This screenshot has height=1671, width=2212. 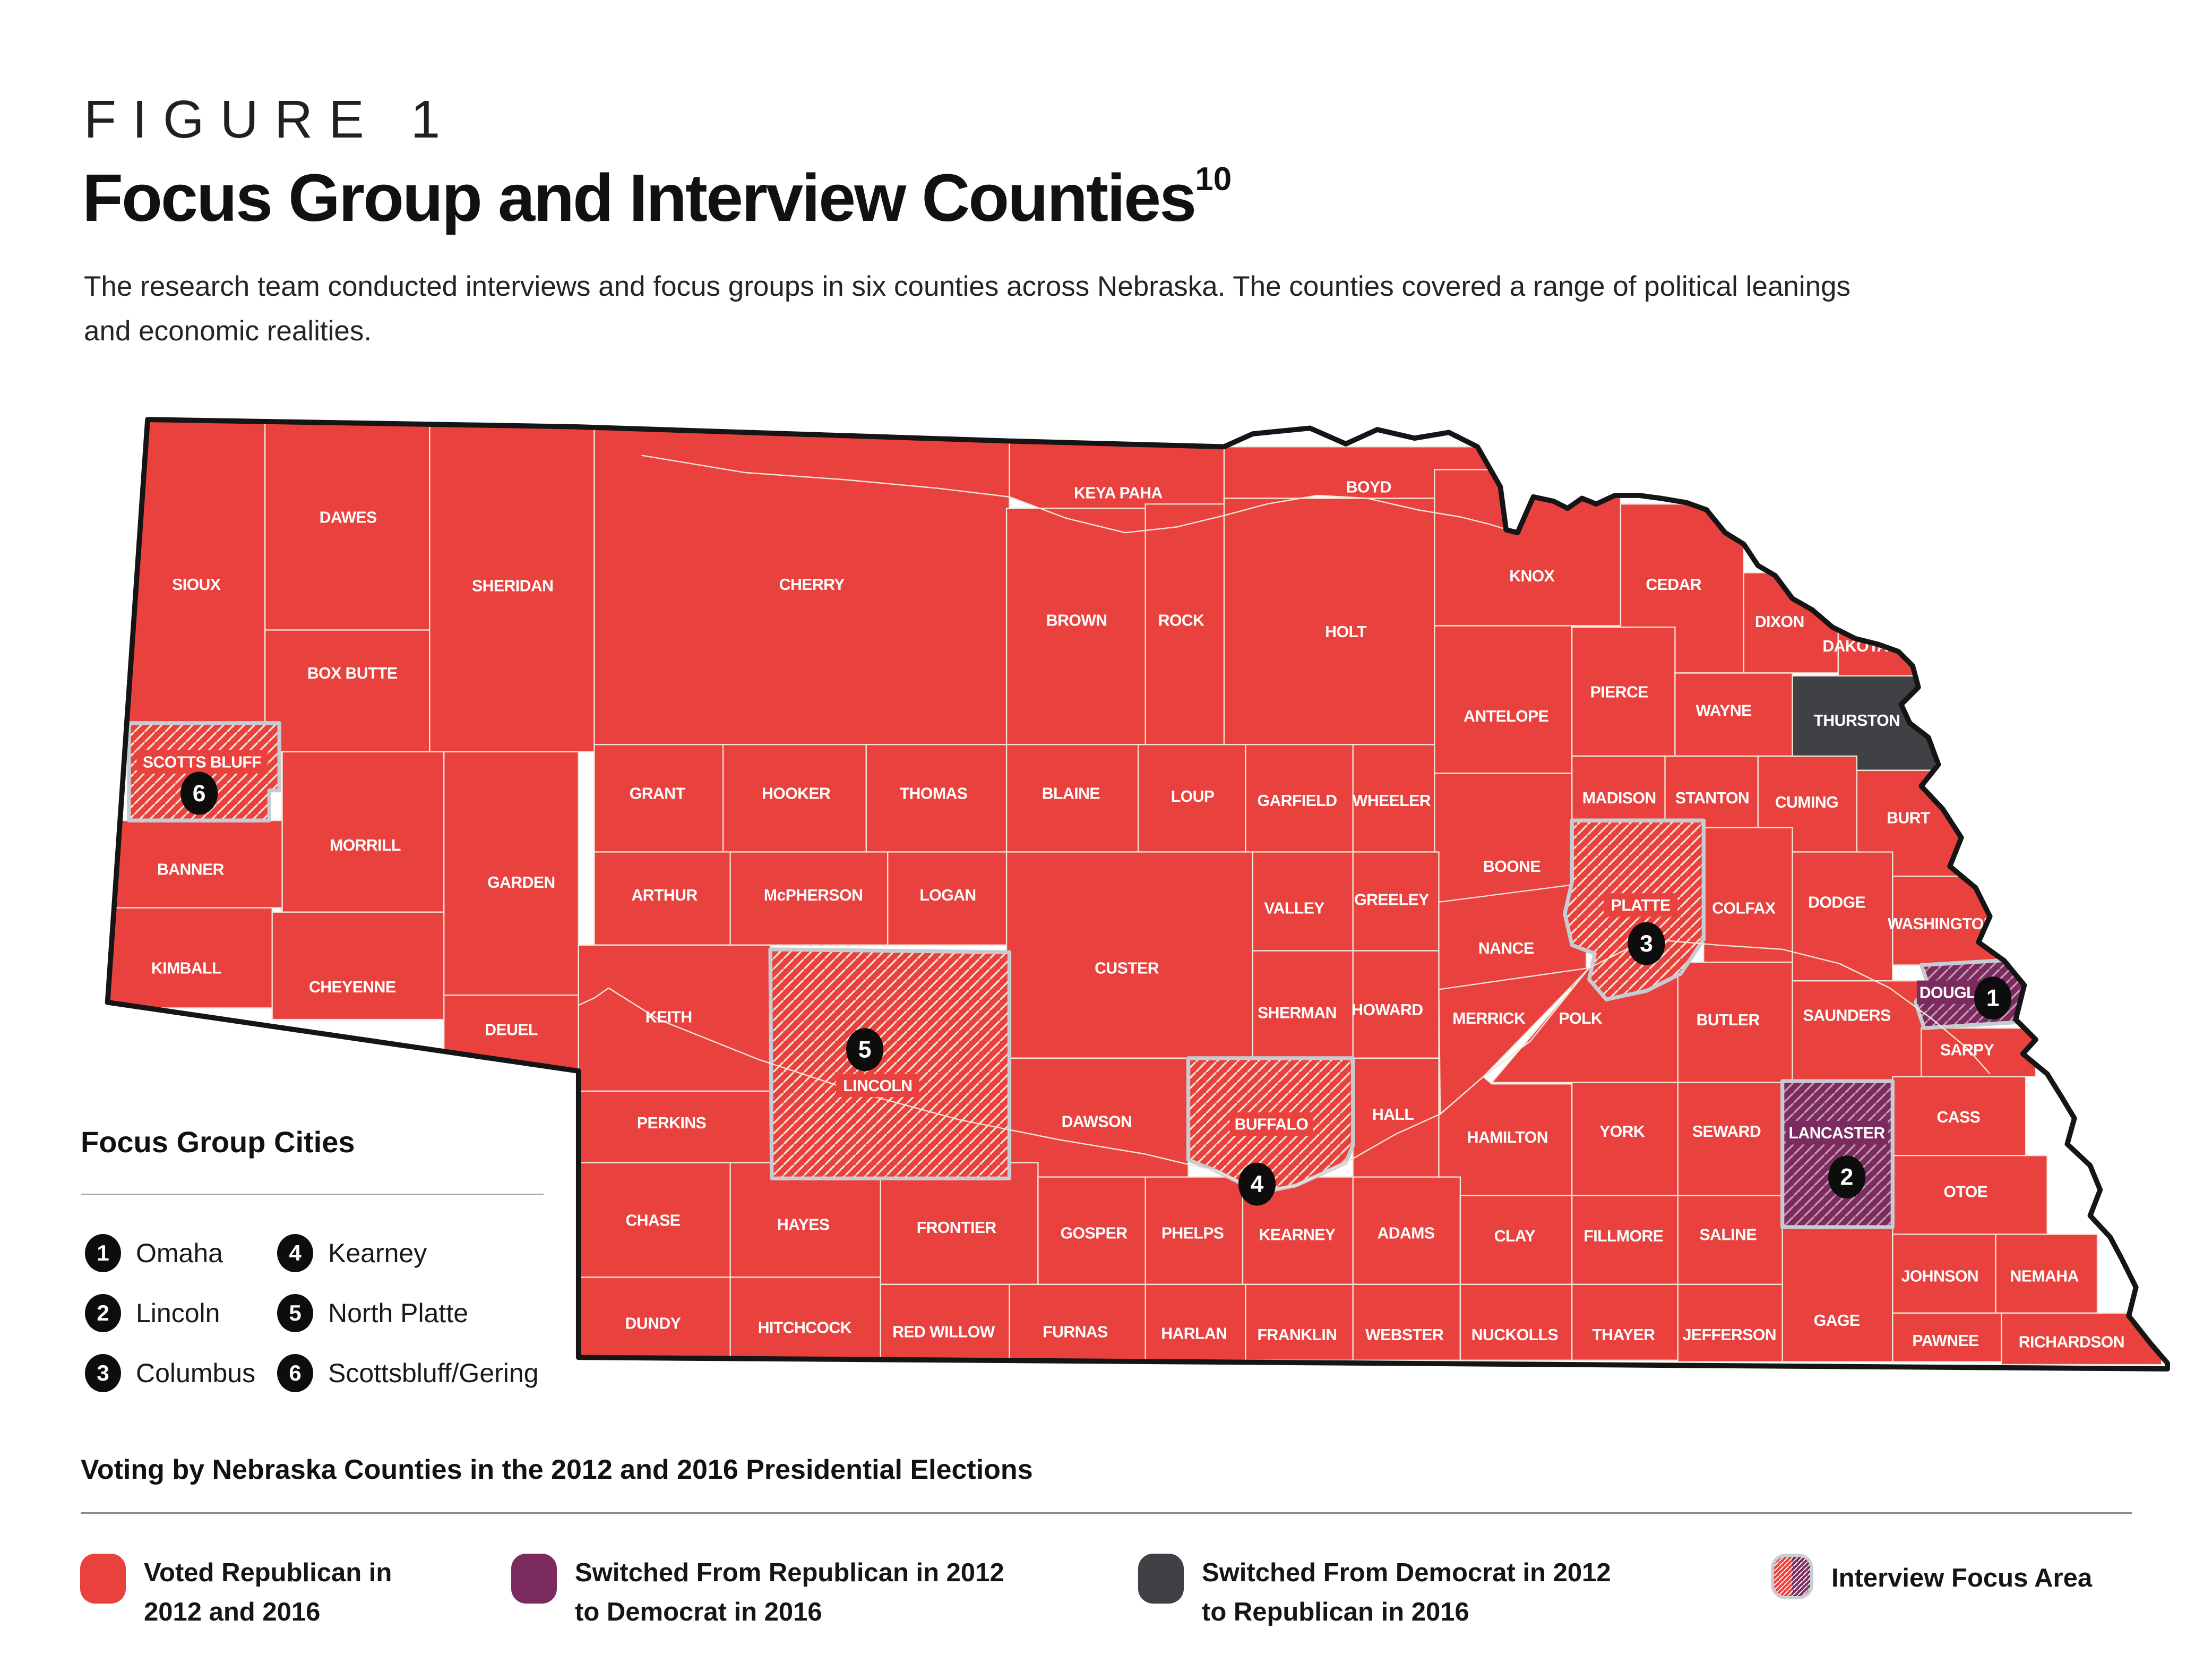 What do you see at coordinates (1726, 1132) in the screenshot?
I see `county-label-seward: SEWARD` at bounding box center [1726, 1132].